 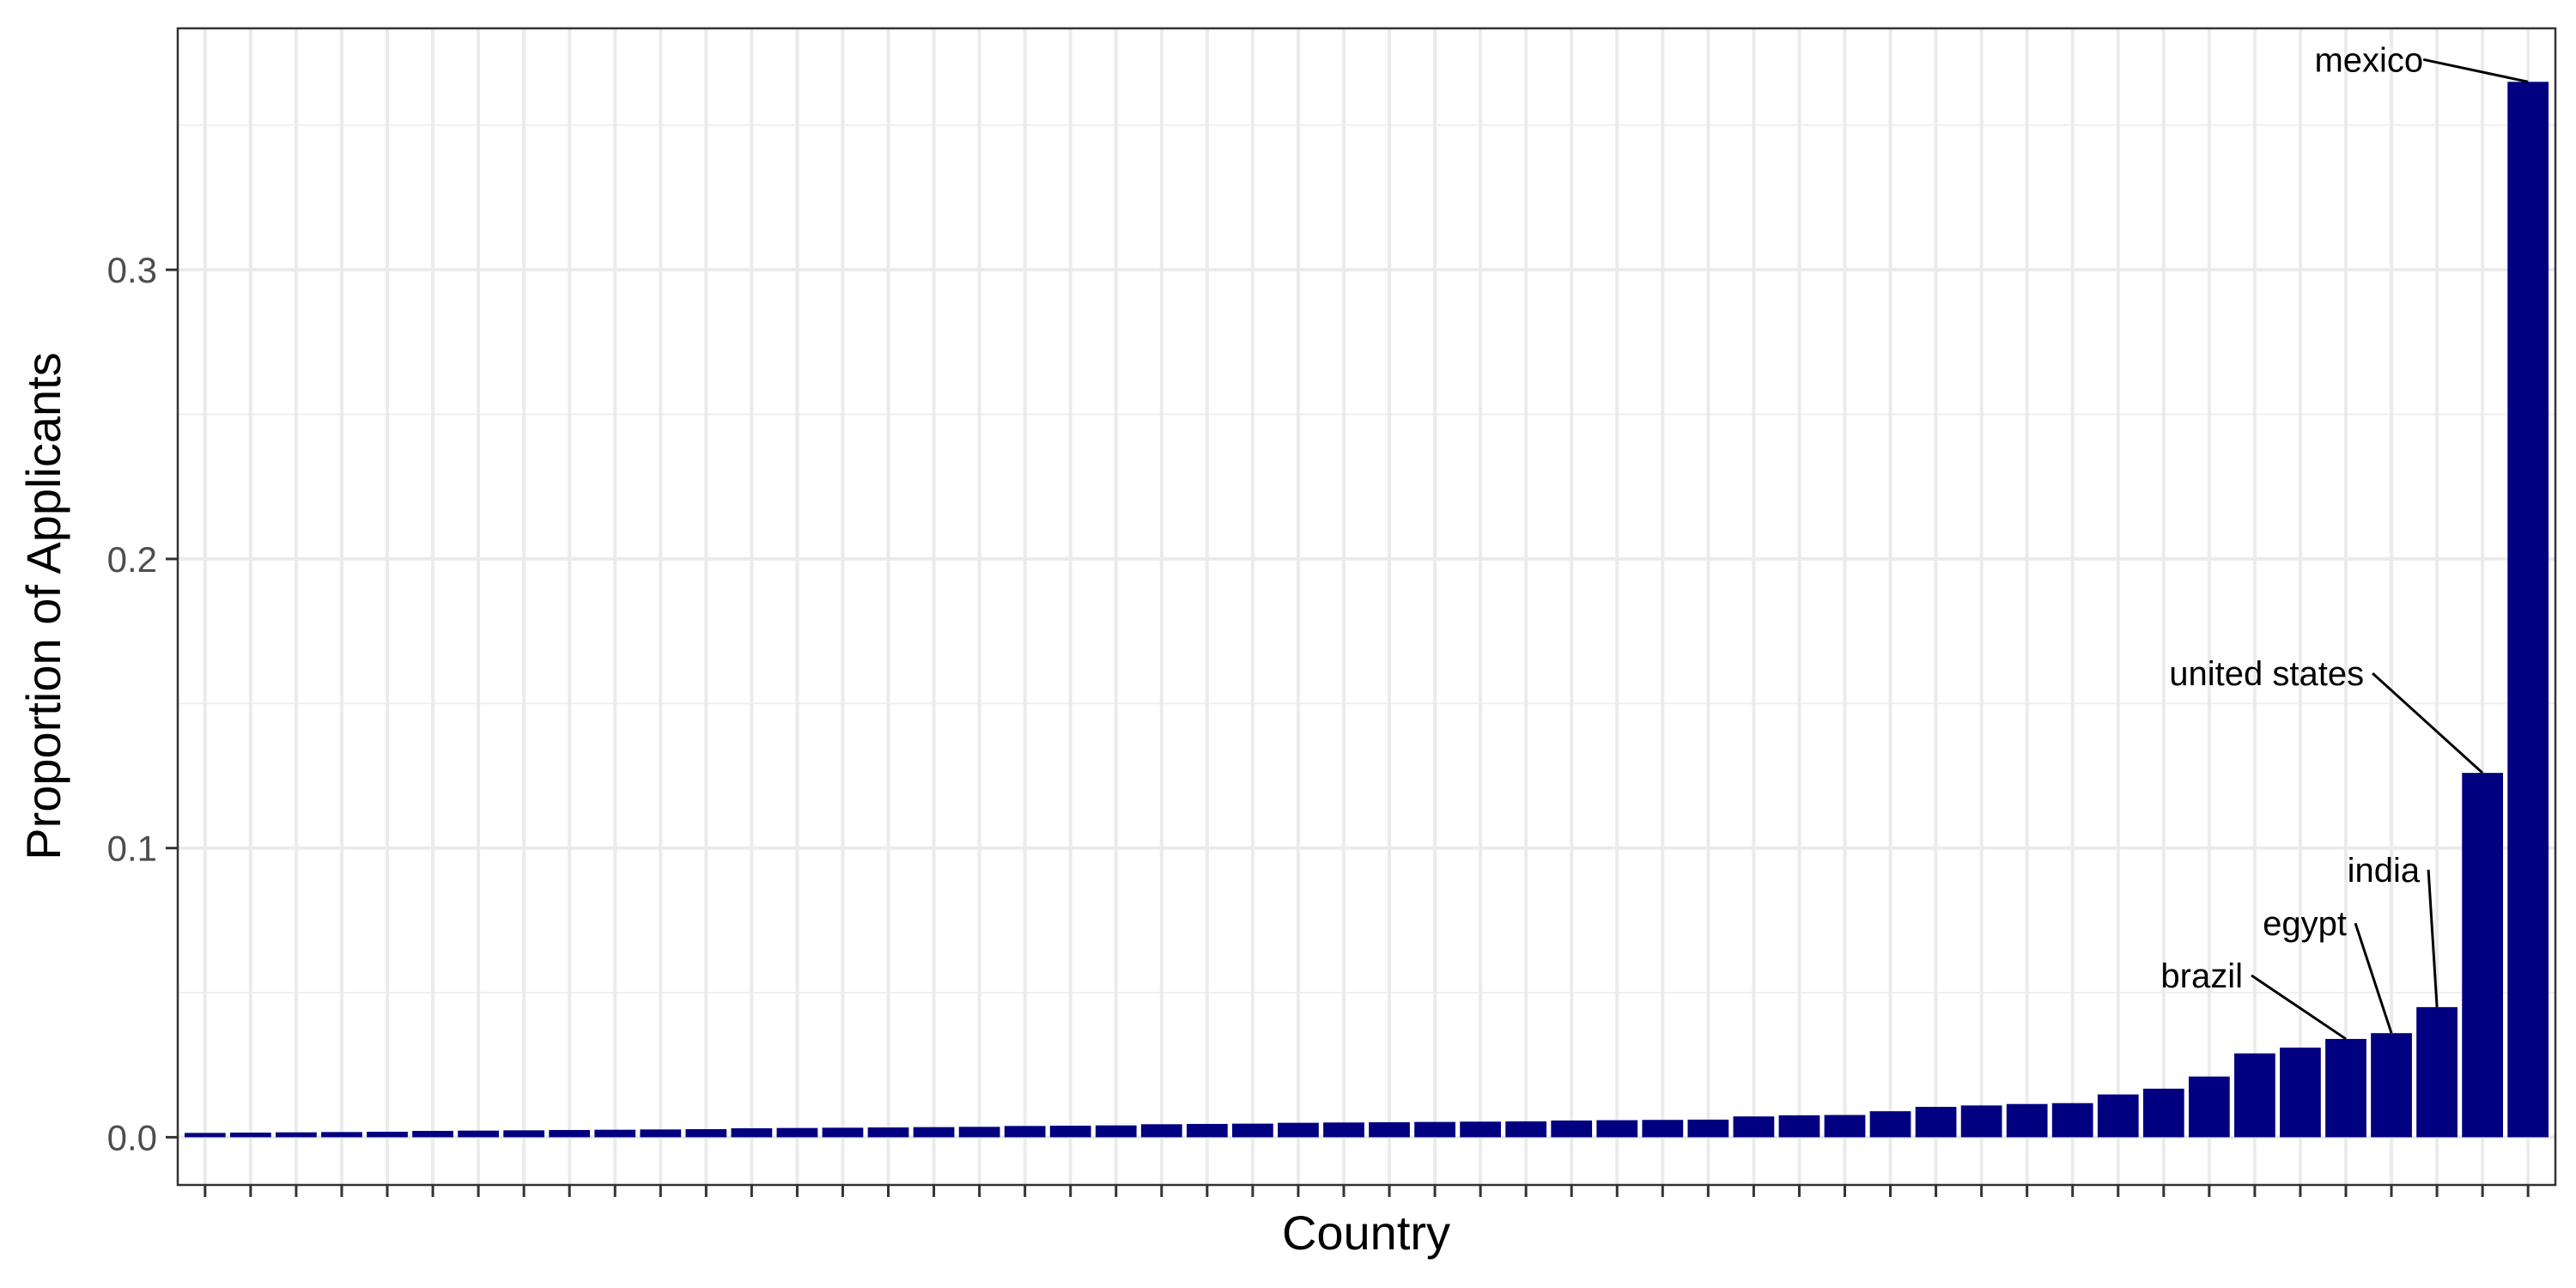 I want to click on y-tick-label: 0.1, so click(x=132, y=849).